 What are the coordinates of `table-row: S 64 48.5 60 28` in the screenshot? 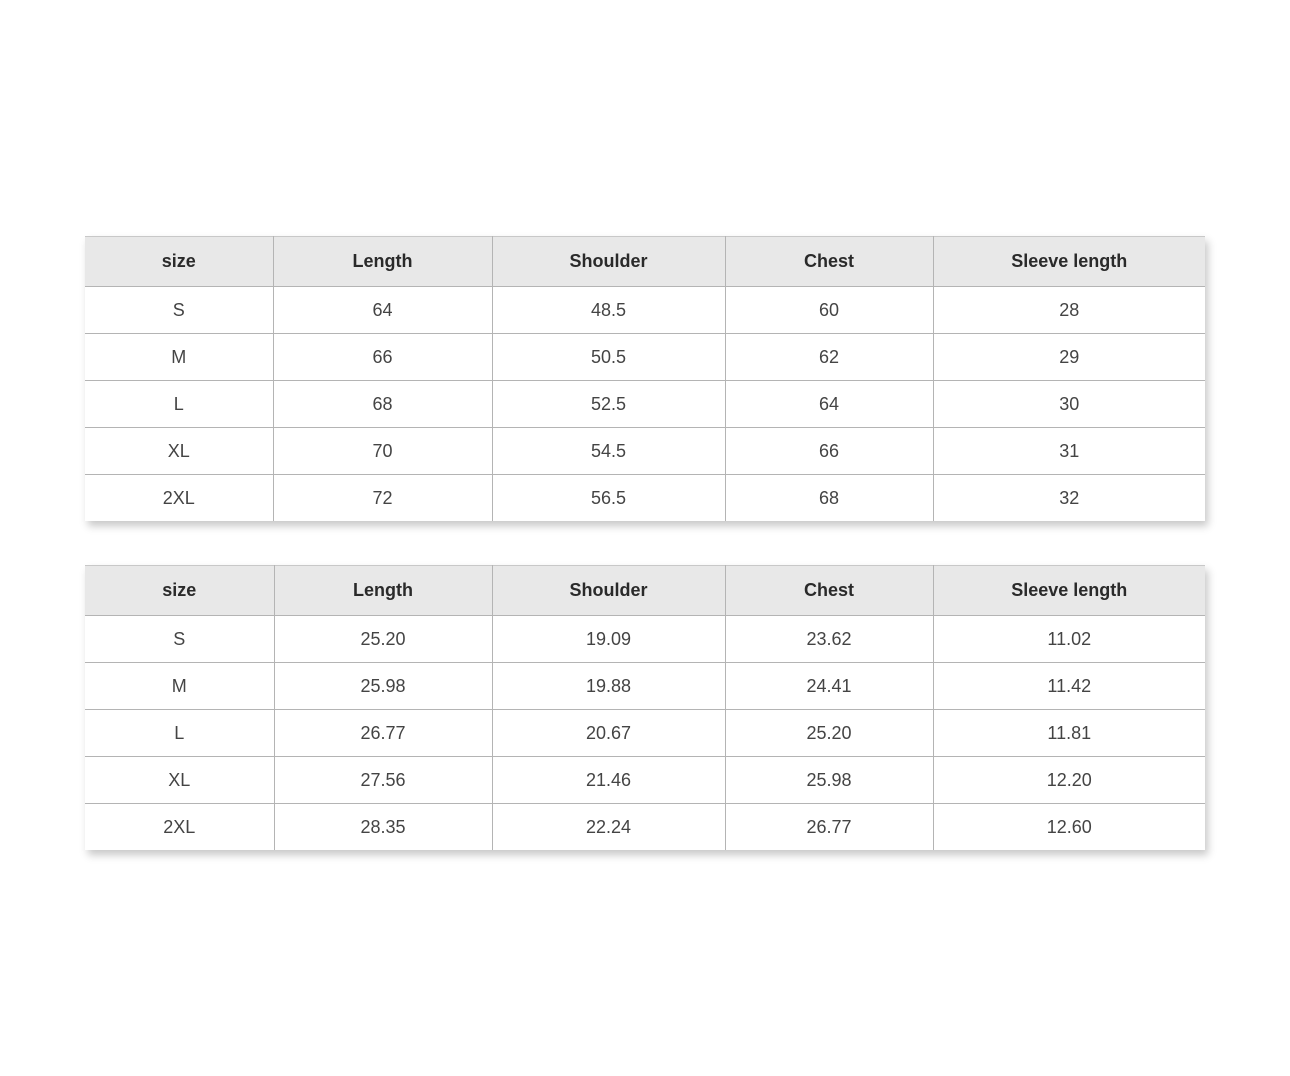 It's located at (645, 310).